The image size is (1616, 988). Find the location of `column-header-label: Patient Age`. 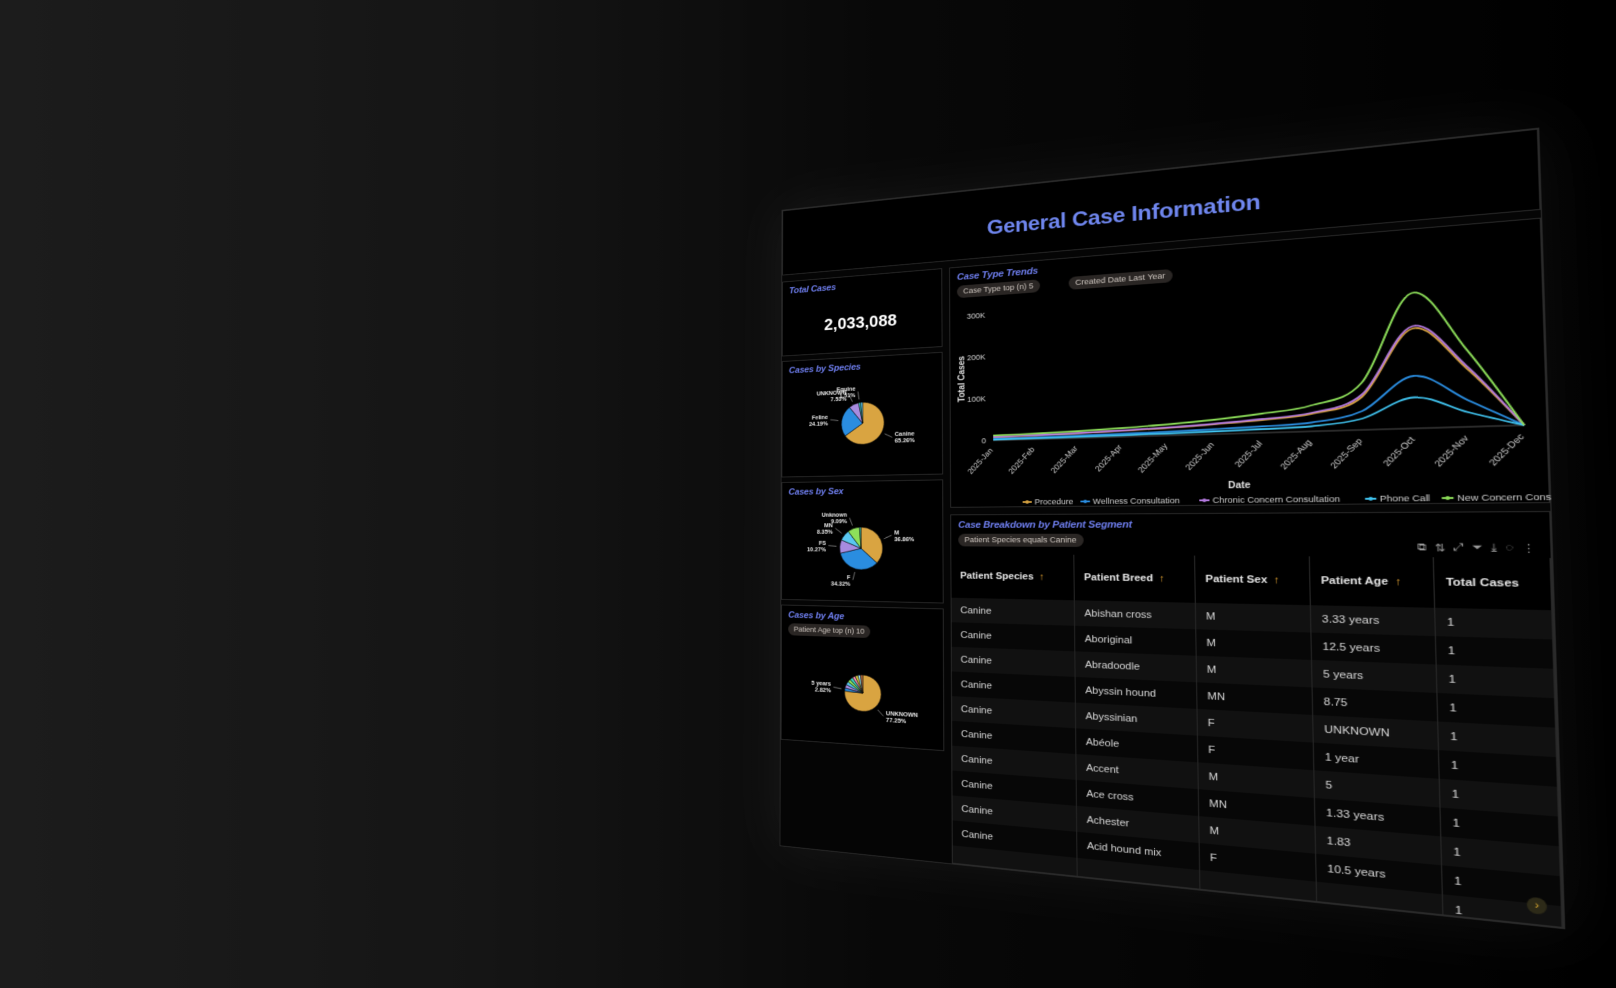

column-header-label: Patient Age is located at coordinates (1354, 581).